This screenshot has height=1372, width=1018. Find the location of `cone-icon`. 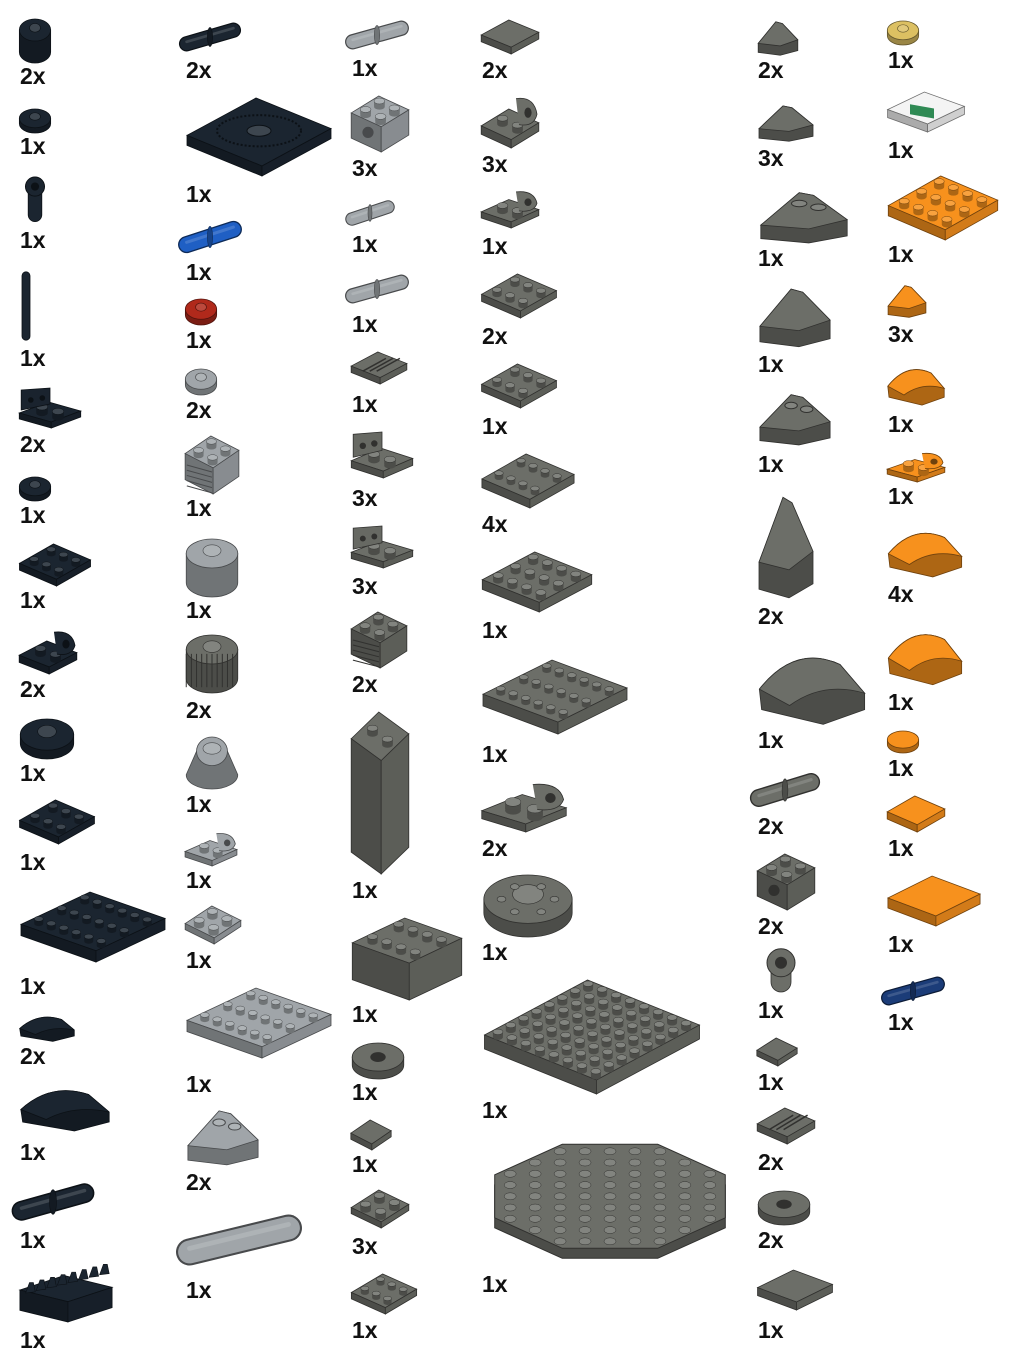

cone-icon is located at coordinates (212, 763).